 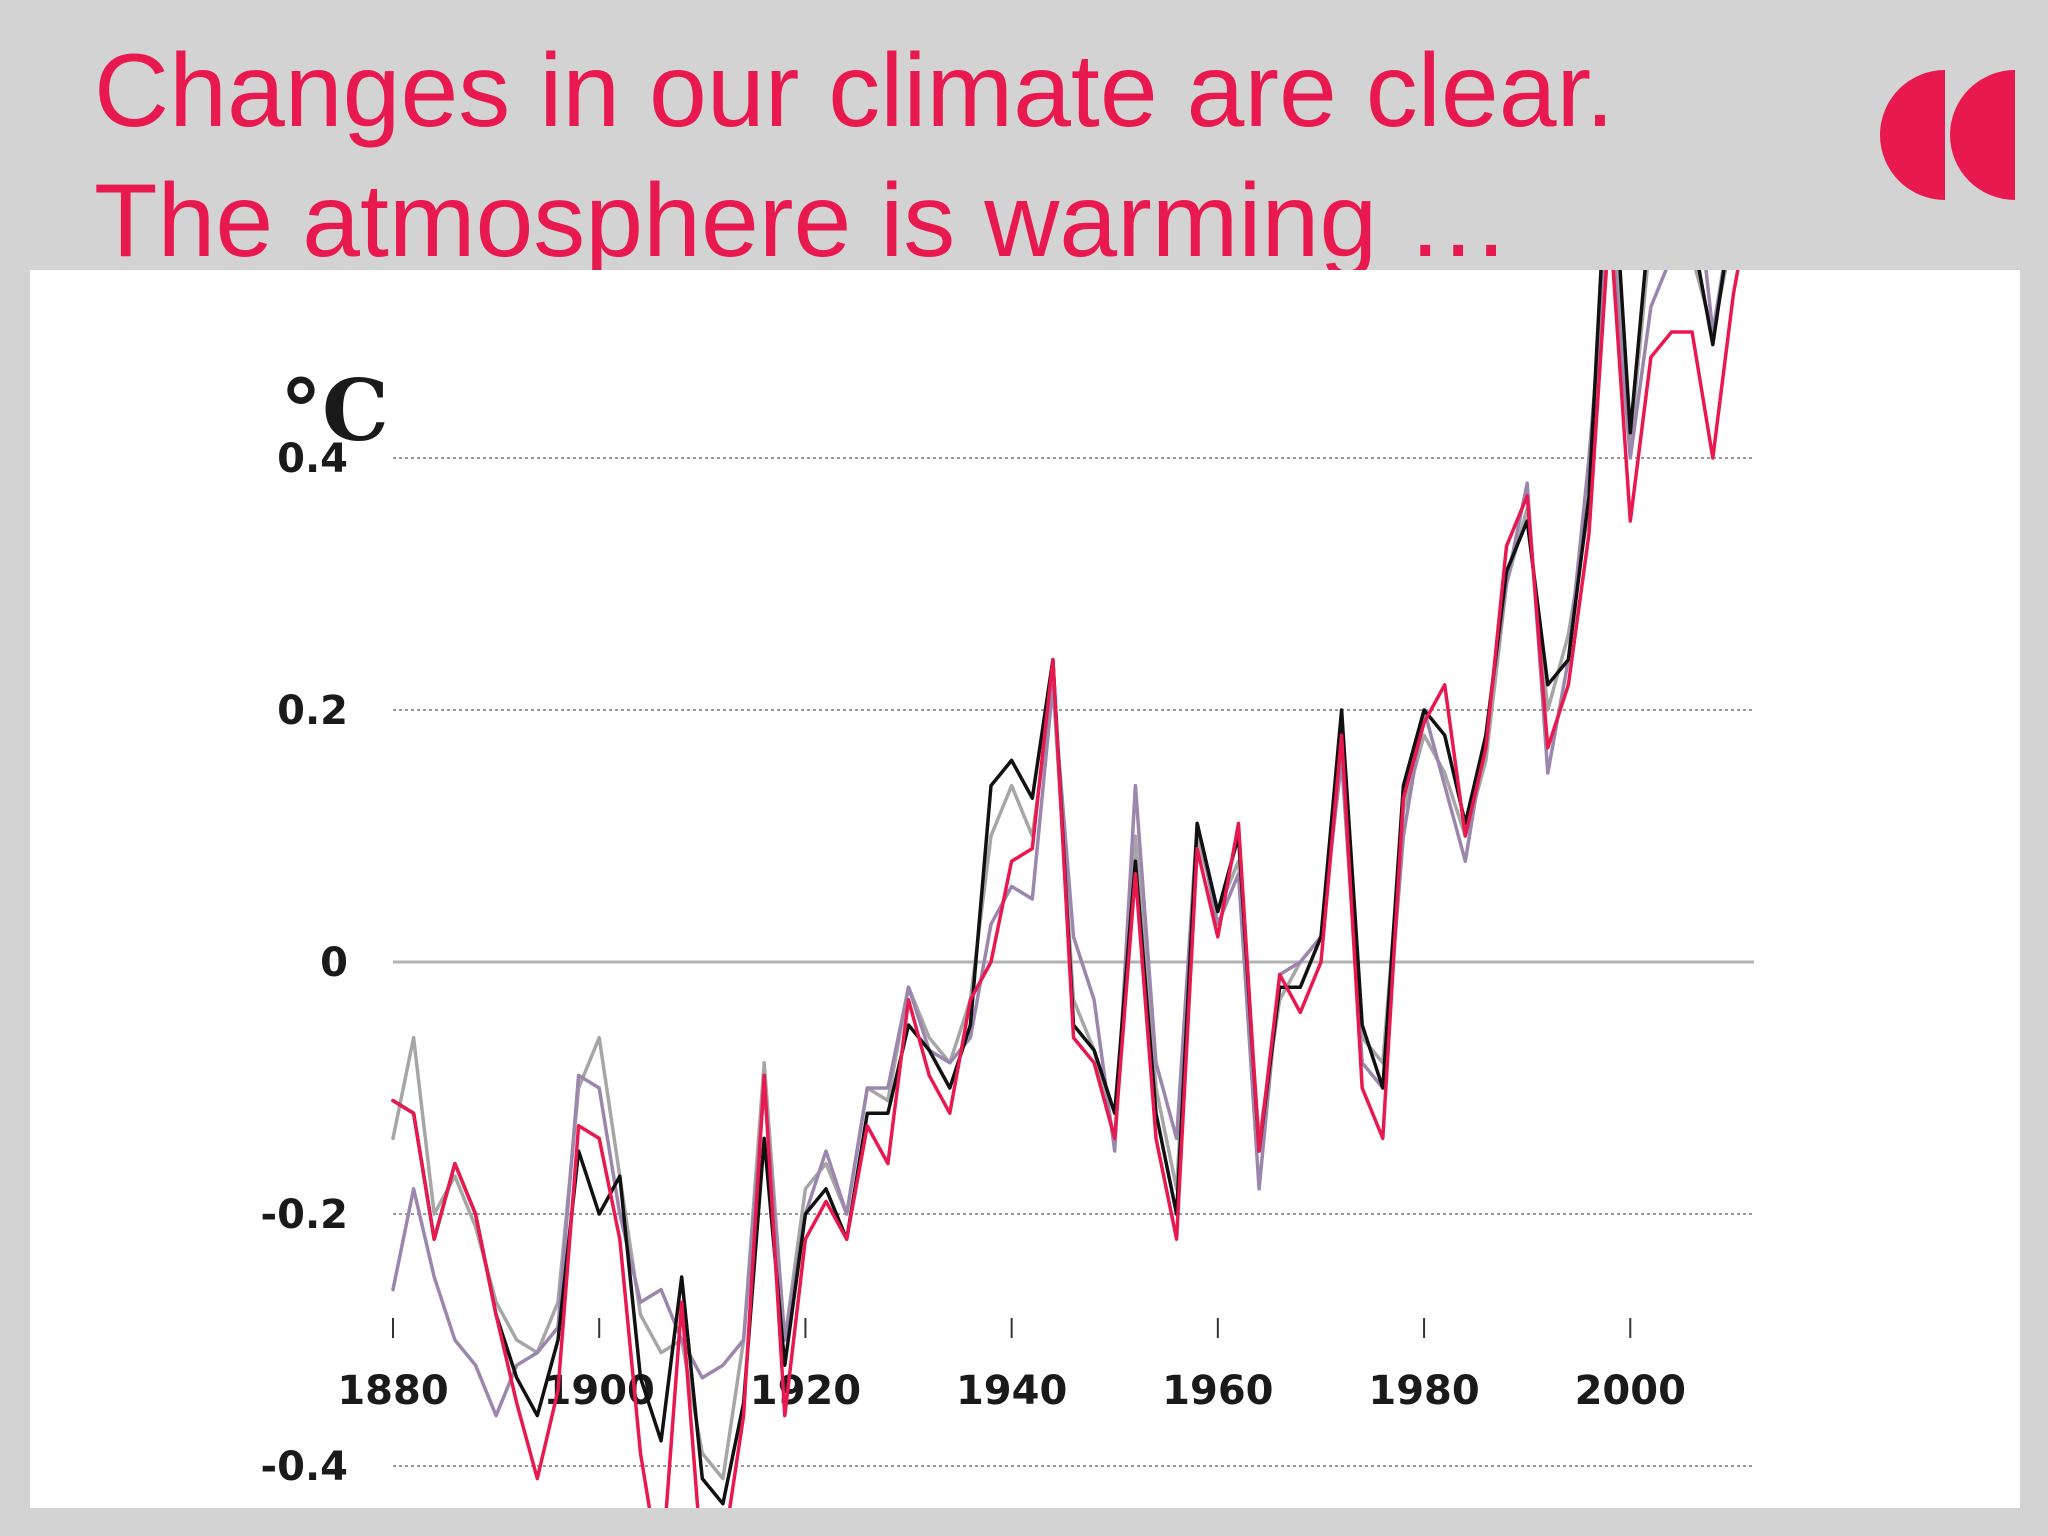 What do you see at coordinates (1947, 135) in the screenshot?
I see `double-quote-logo-icon` at bounding box center [1947, 135].